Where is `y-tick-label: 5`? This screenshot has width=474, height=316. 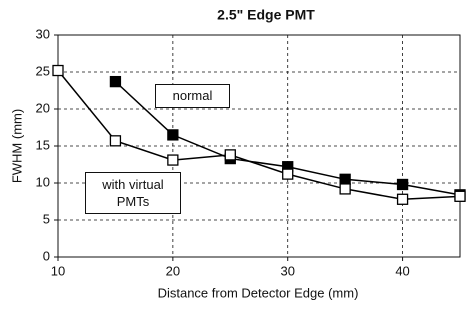
y-tick-label: 5 is located at coordinates (46, 218).